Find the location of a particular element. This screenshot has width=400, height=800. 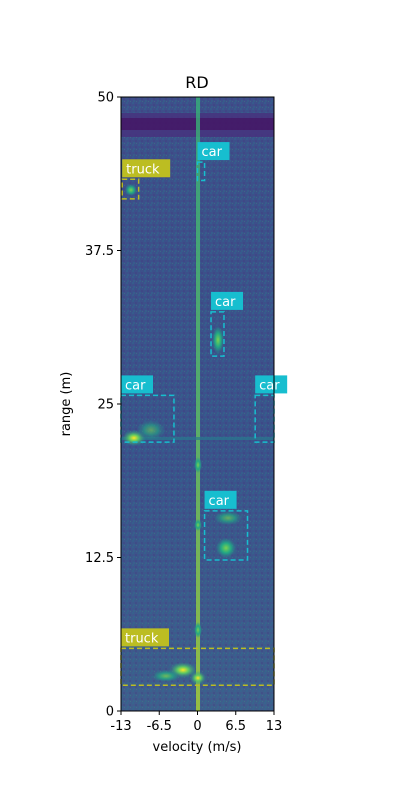

y-tick-label: 37.5 is located at coordinates (99, 251).